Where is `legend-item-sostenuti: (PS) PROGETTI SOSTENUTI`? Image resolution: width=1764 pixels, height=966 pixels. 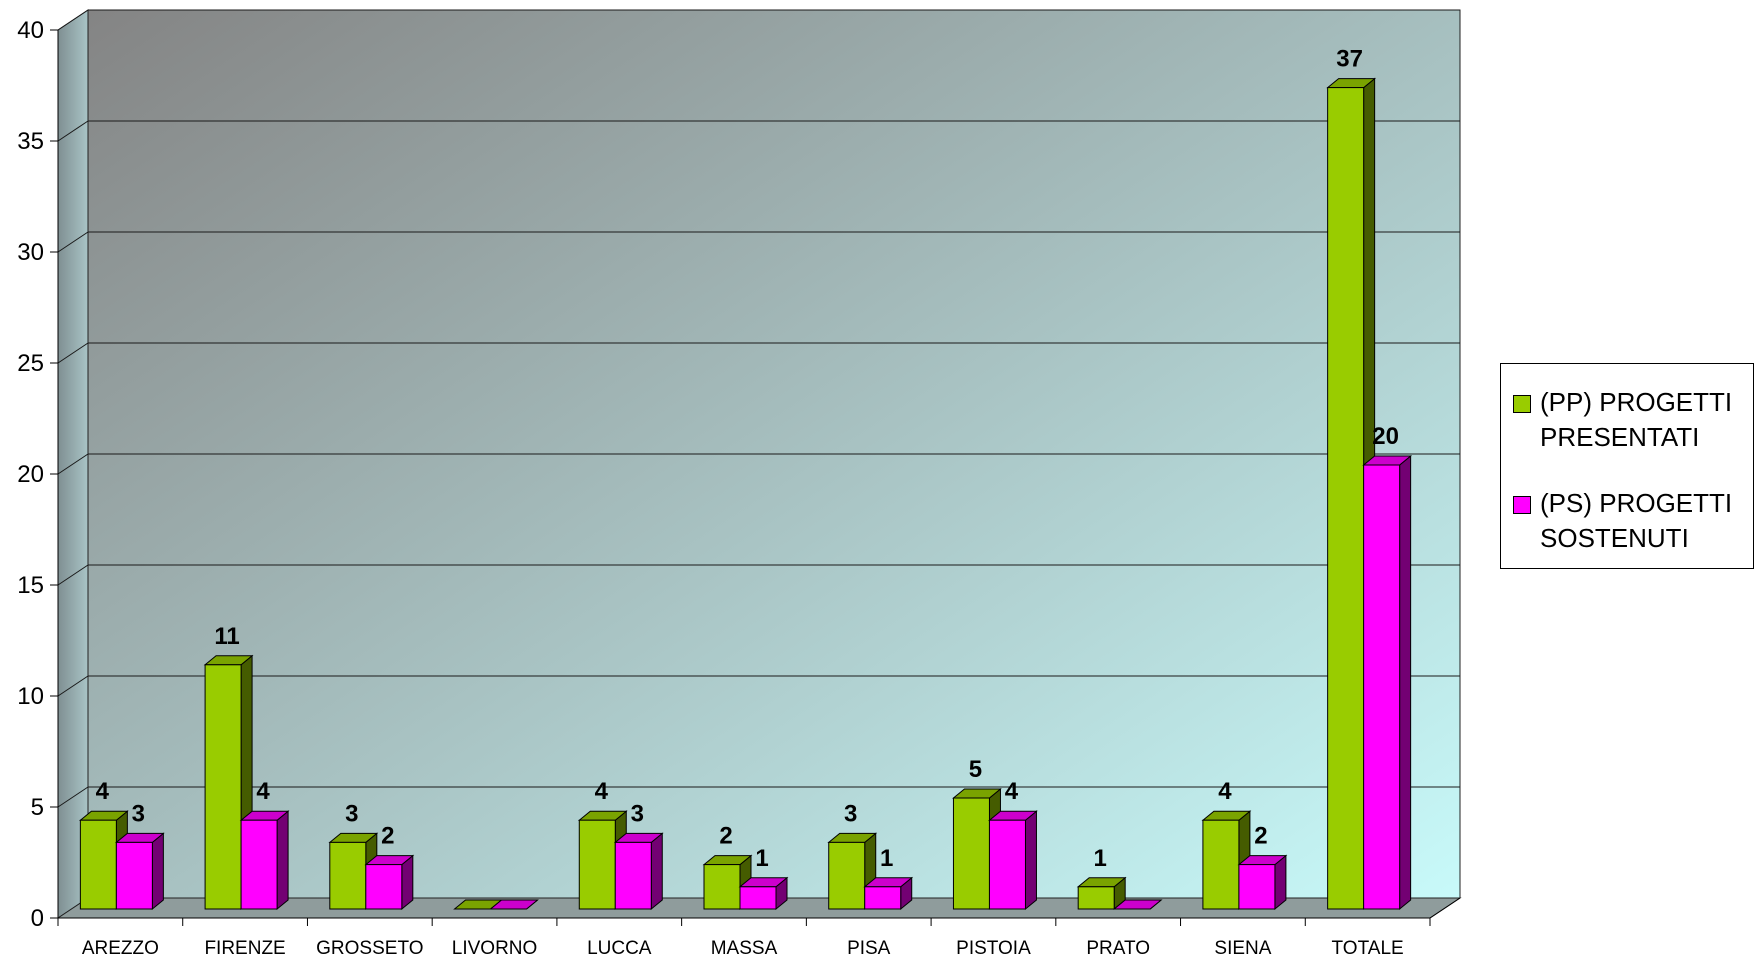
legend-item-sostenuti: (PS) PROGETTI SOSTENUTI is located at coordinates (1634, 521).